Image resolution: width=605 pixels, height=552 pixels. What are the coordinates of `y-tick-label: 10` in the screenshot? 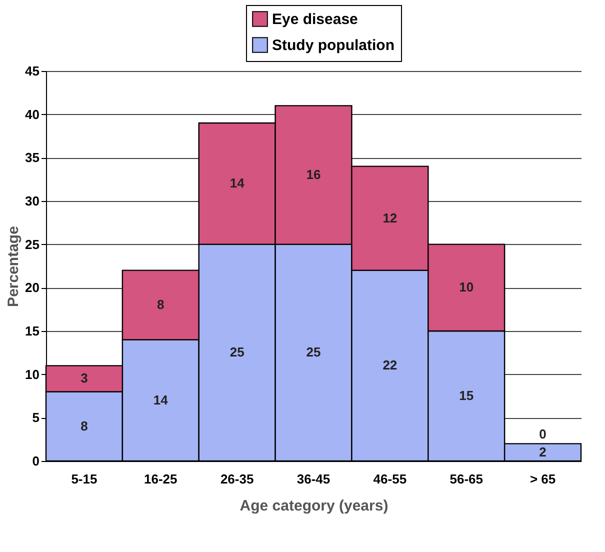 It's located at (32, 374).